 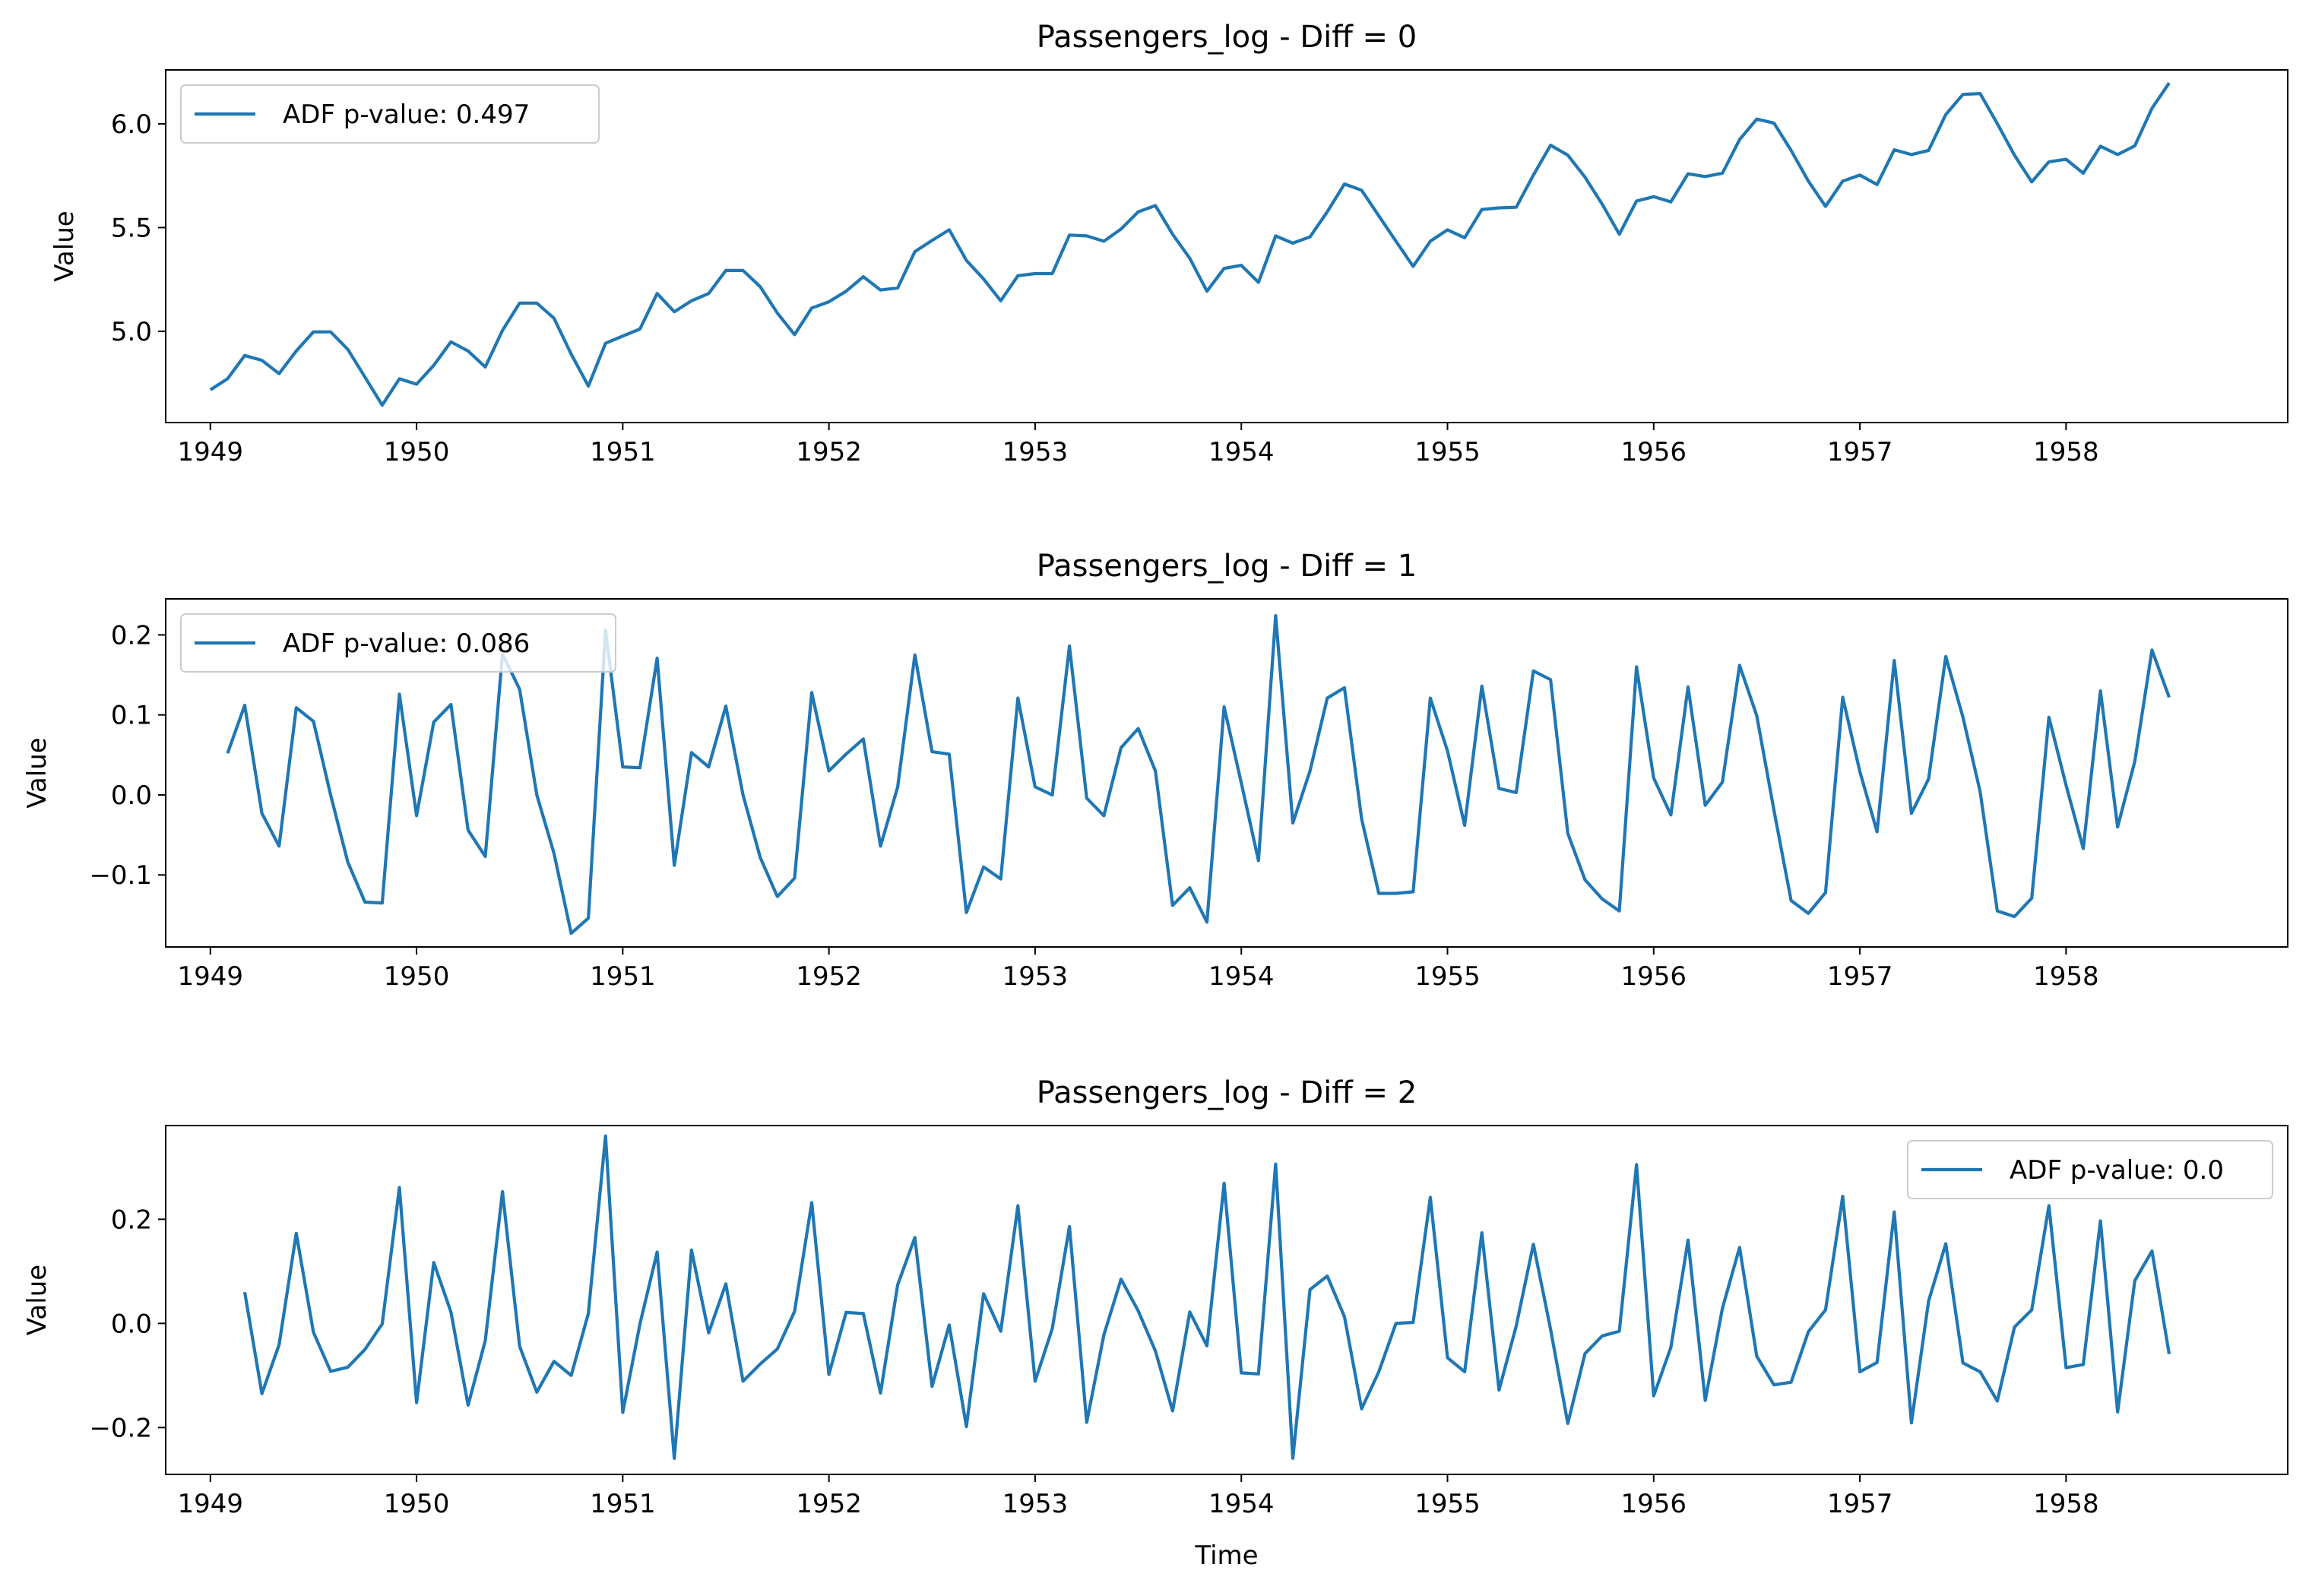 I want to click on y-tick-label: −0.2, so click(x=120, y=1428).